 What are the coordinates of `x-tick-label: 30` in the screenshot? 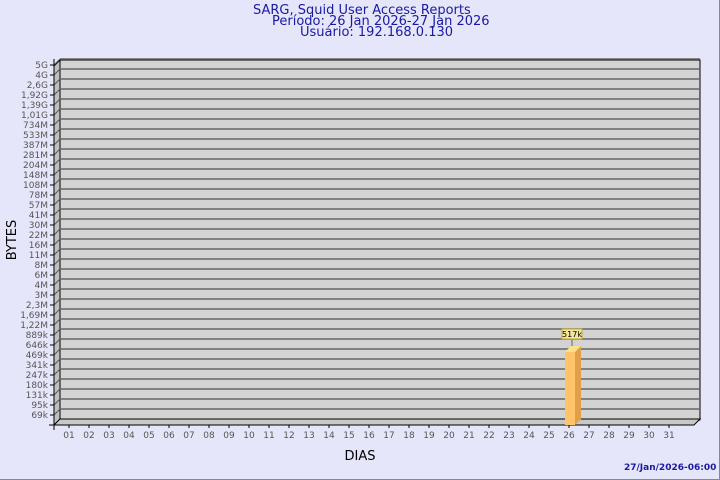 It's located at (649, 436).